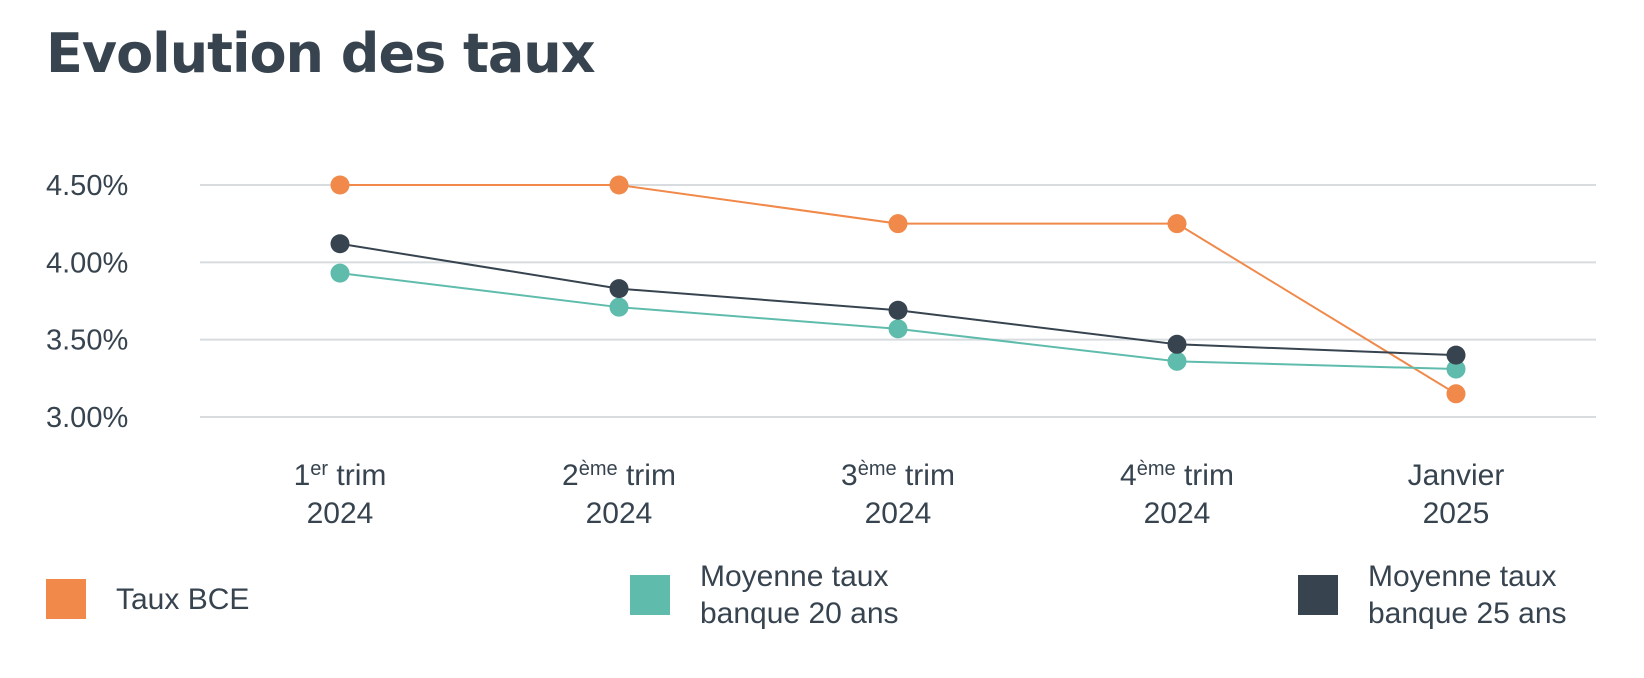 The height and width of the screenshot is (678, 1644). I want to click on series-line, so click(898, 299).